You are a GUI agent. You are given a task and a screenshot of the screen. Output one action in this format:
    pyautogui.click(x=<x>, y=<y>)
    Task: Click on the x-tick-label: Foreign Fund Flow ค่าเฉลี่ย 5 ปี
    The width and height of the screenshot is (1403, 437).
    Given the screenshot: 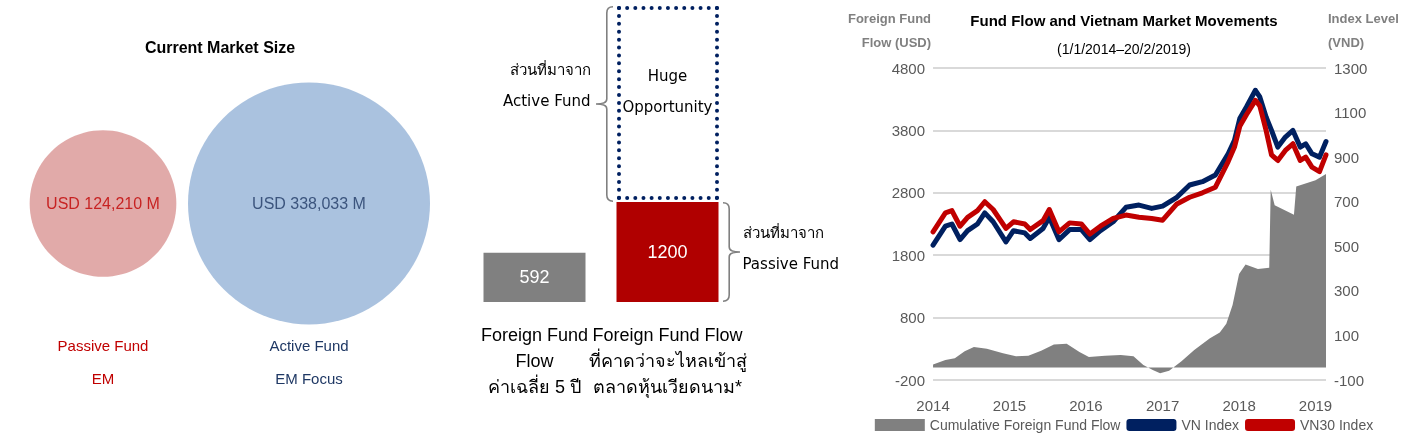 What is the action you would take?
    pyautogui.click(x=534, y=361)
    